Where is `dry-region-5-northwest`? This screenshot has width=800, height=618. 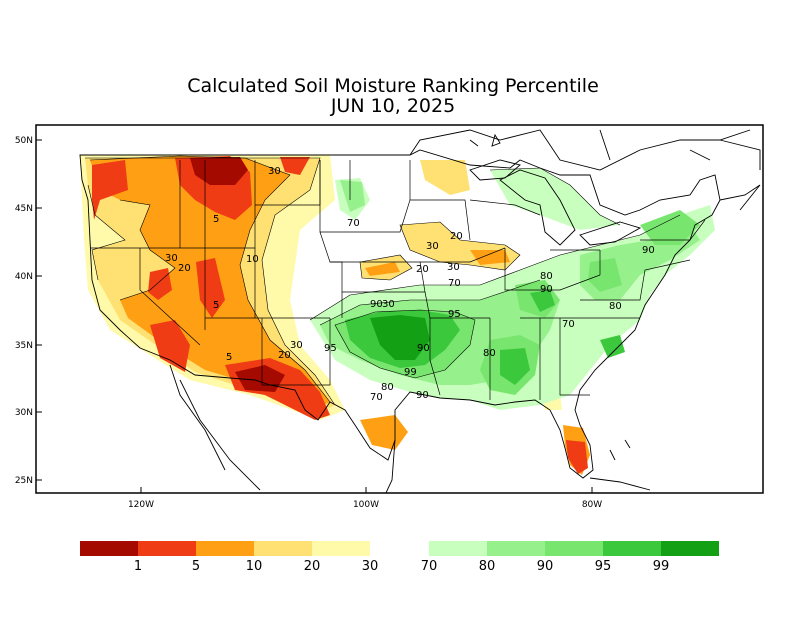
dry-region-5-northwest is located at coordinates (110, 190).